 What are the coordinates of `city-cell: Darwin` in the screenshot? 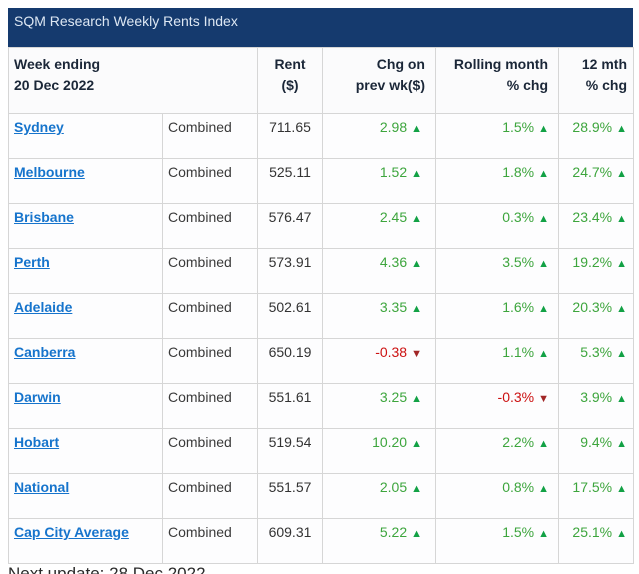 It's located at (85, 406).